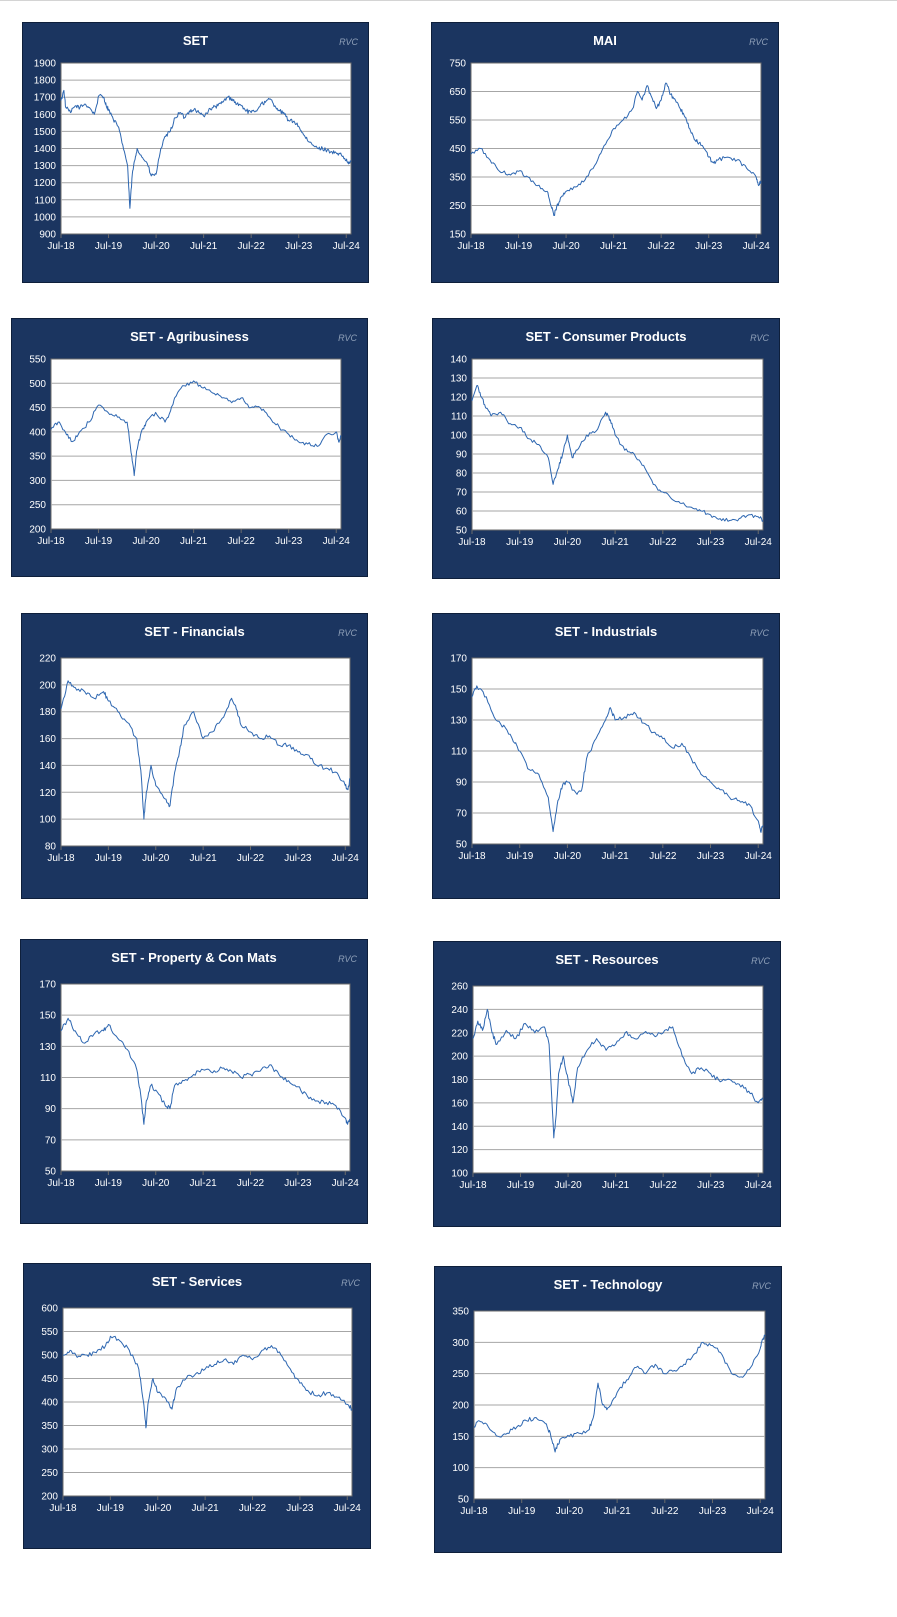 The image size is (897, 1617). Describe the element at coordinates (45, 132) in the screenshot. I see `y-tick-label: 1500` at that location.